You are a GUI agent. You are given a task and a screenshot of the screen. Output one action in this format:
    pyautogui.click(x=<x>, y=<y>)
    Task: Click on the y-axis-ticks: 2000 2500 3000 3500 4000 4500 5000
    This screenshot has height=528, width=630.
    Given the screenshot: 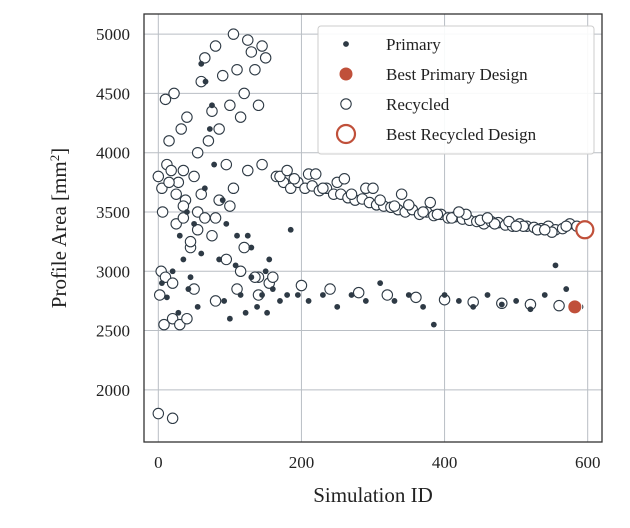 What is the action you would take?
    pyautogui.click(x=113, y=212)
    